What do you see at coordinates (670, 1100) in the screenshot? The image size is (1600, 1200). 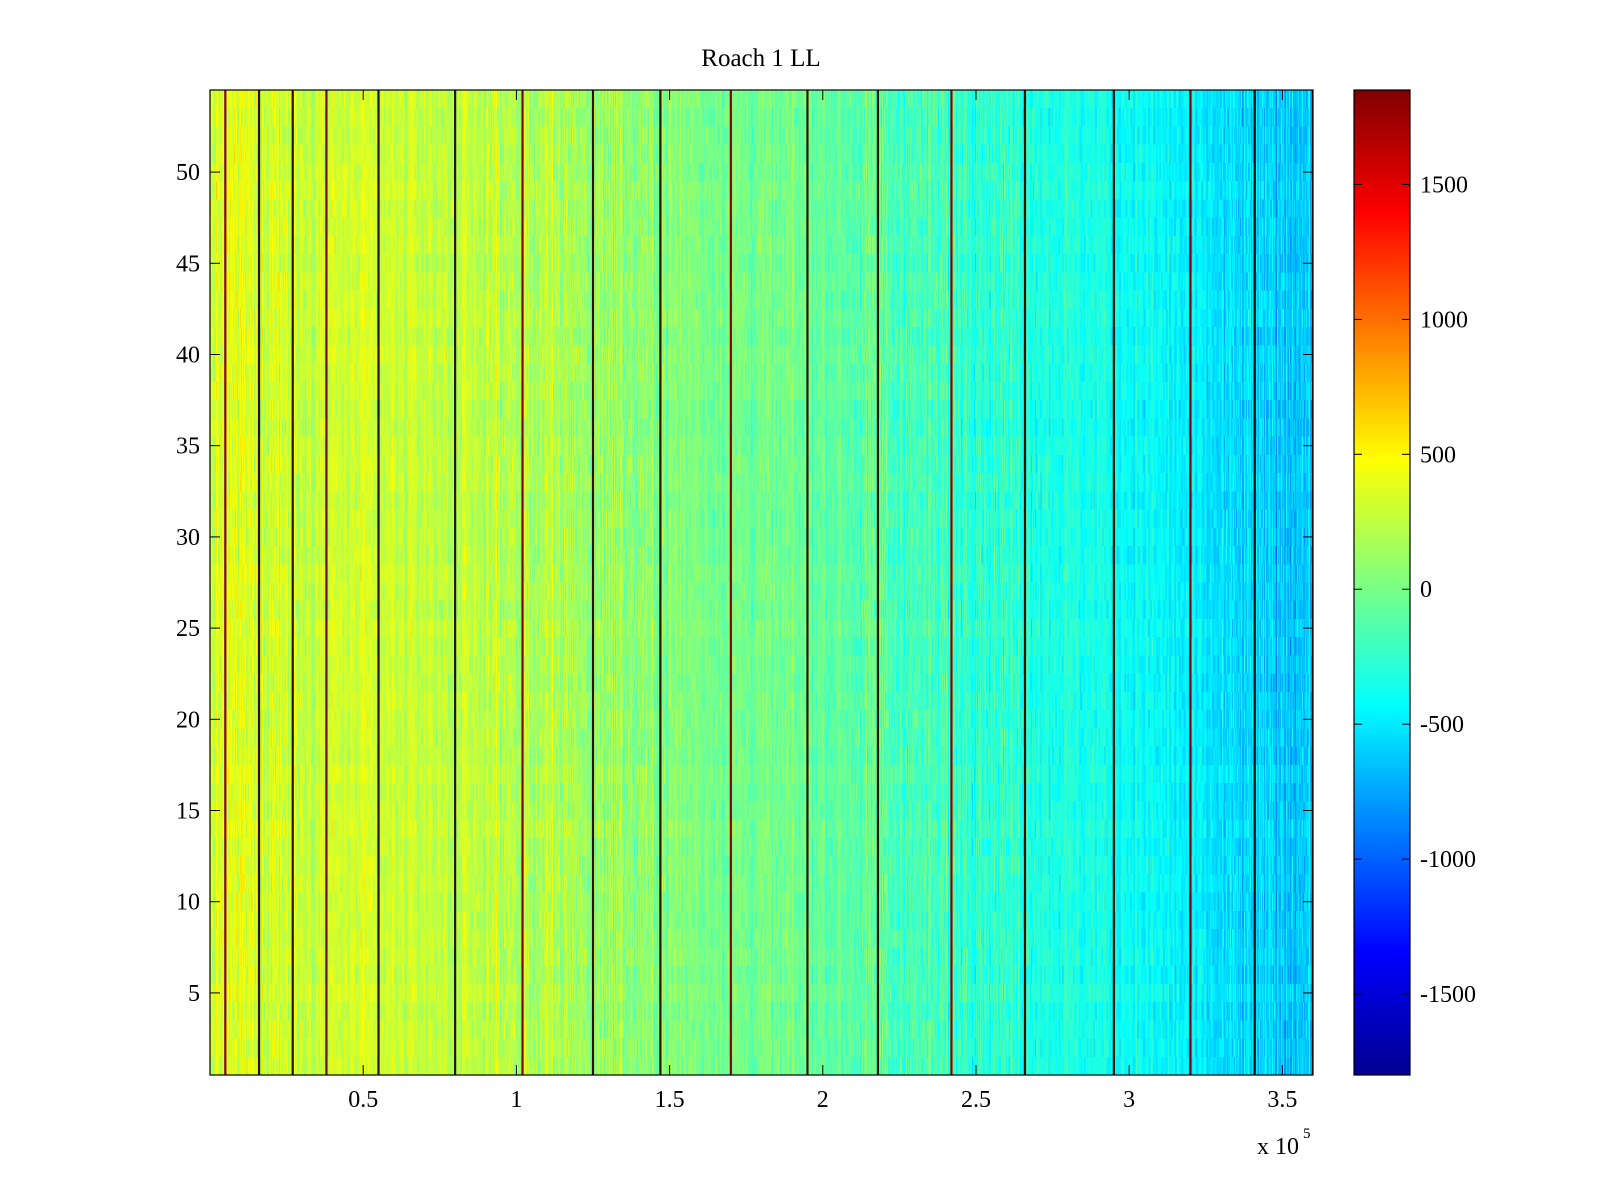 I see `x-tick-label: 1.5` at bounding box center [670, 1100].